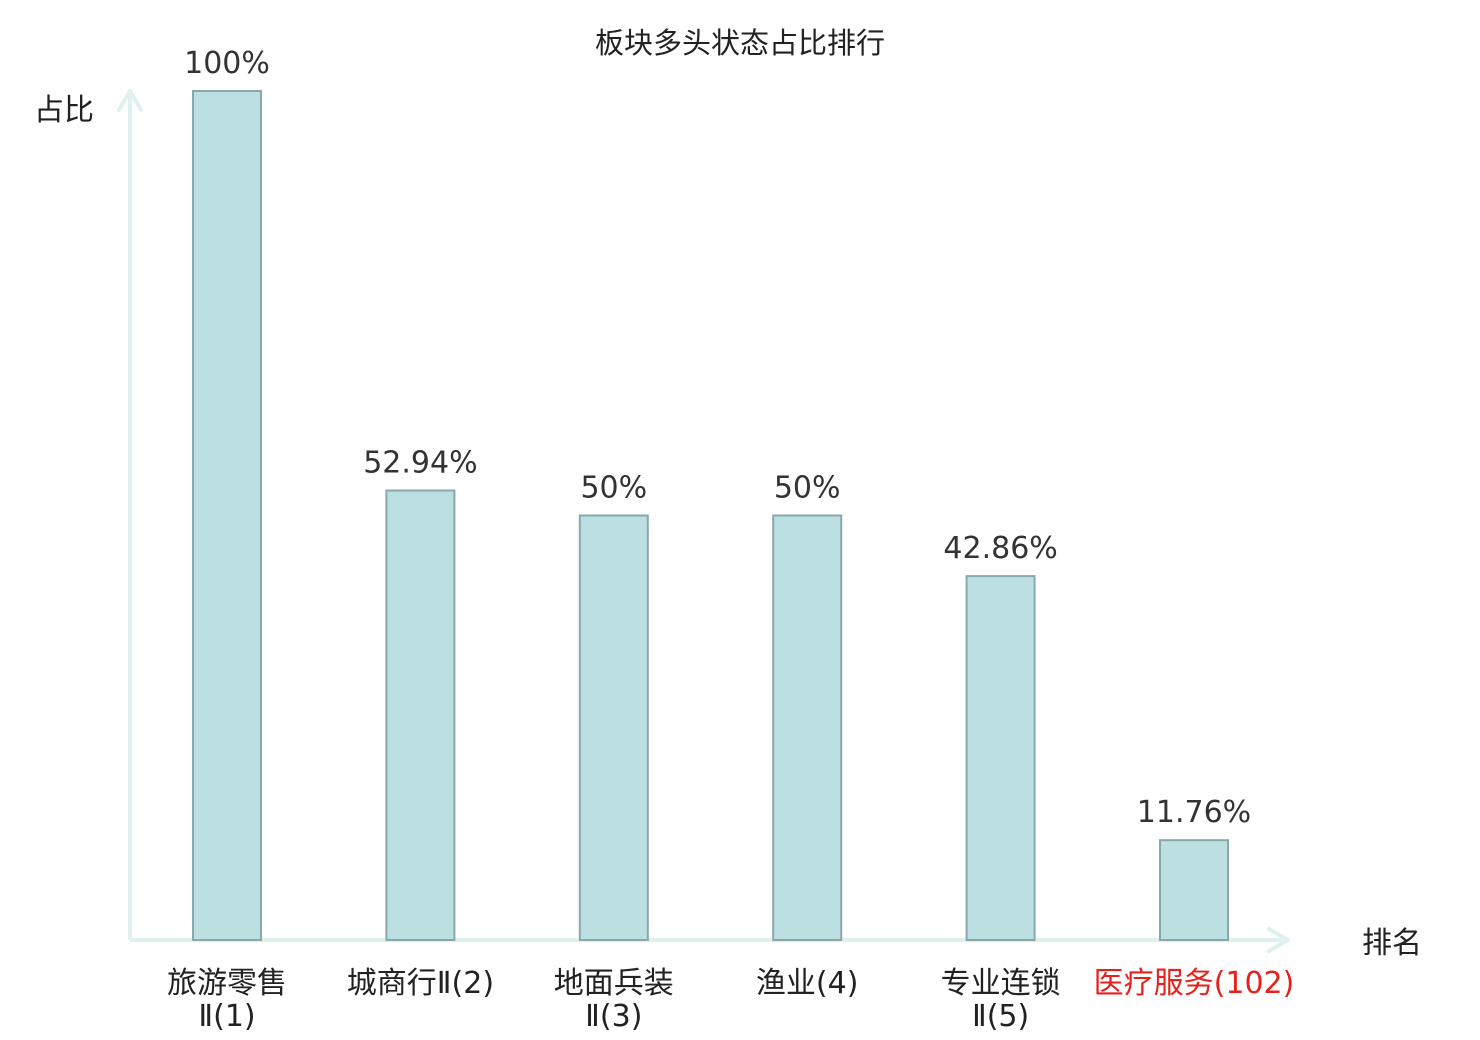  Describe the element at coordinates (614, 983) in the screenshot. I see `x-tick-label: 地面兵装` at that location.